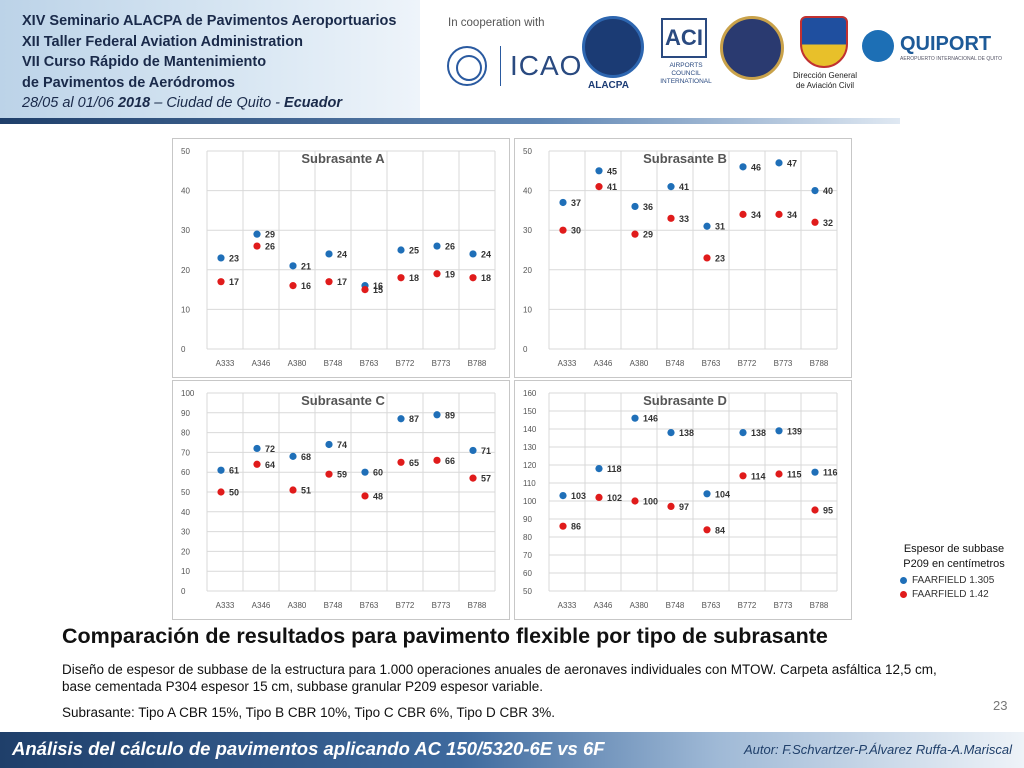 The width and height of the screenshot is (1024, 768). What do you see at coordinates (450, 274) in the screenshot?
I see `data-label: 19` at bounding box center [450, 274].